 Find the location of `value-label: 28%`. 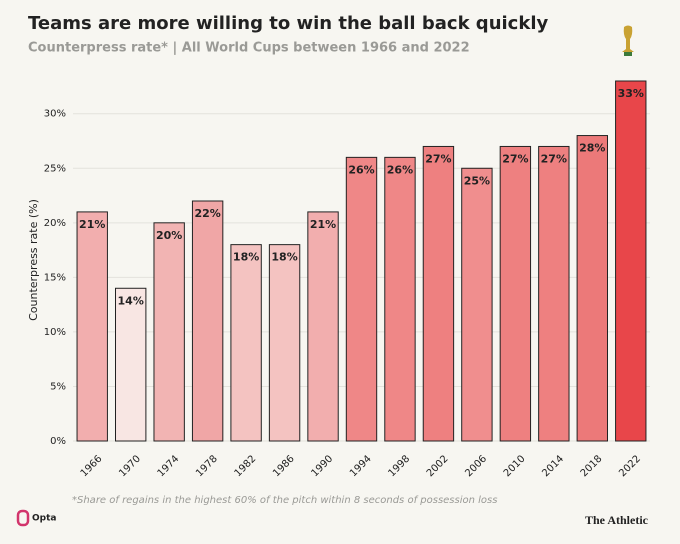

value-label: 28% is located at coordinates (592, 148).